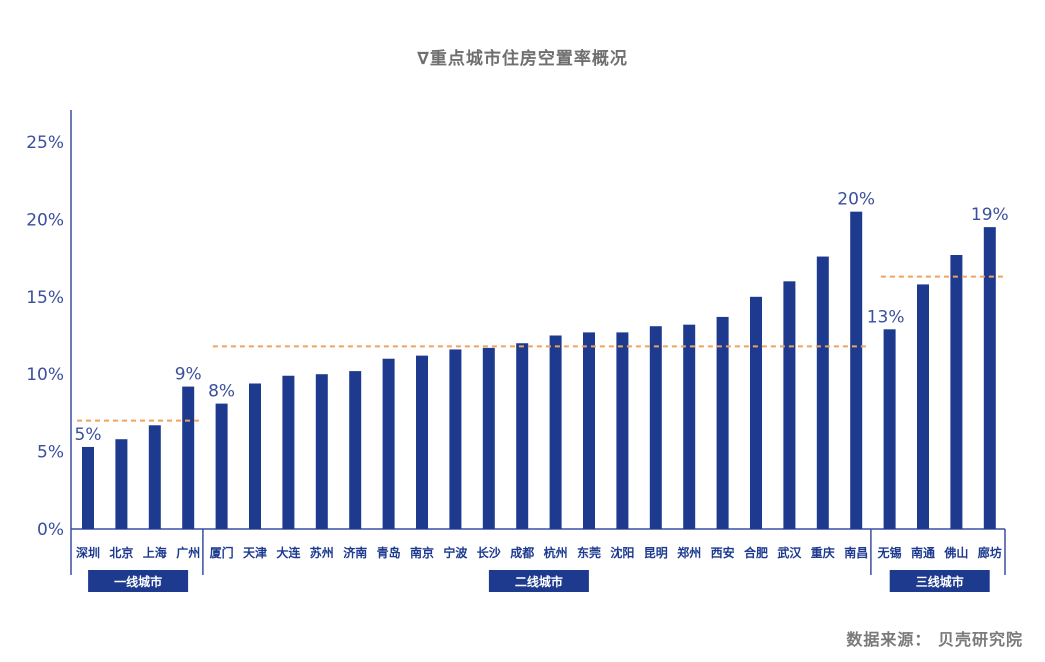 This screenshot has width=1045, height=662. Describe the element at coordinates (589, 552) in the screenshot. I see `x-tick-label: 东莞` at that location.